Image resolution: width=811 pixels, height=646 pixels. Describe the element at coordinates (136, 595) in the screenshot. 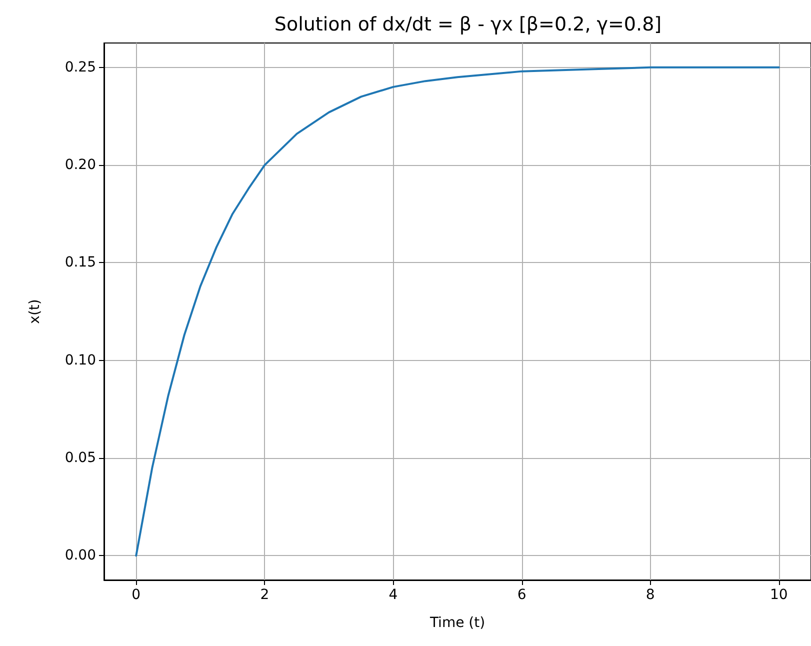

I see `x-tick-label: 0` at that location.